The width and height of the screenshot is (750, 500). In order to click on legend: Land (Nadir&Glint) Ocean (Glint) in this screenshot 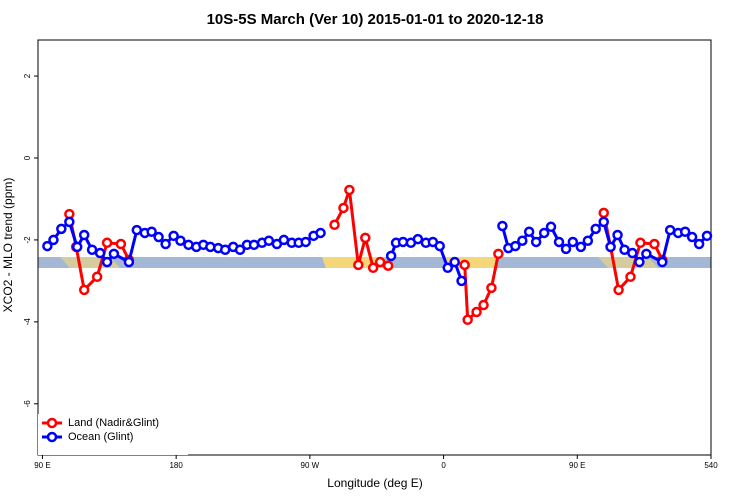, I will do `click(113, 434)`.